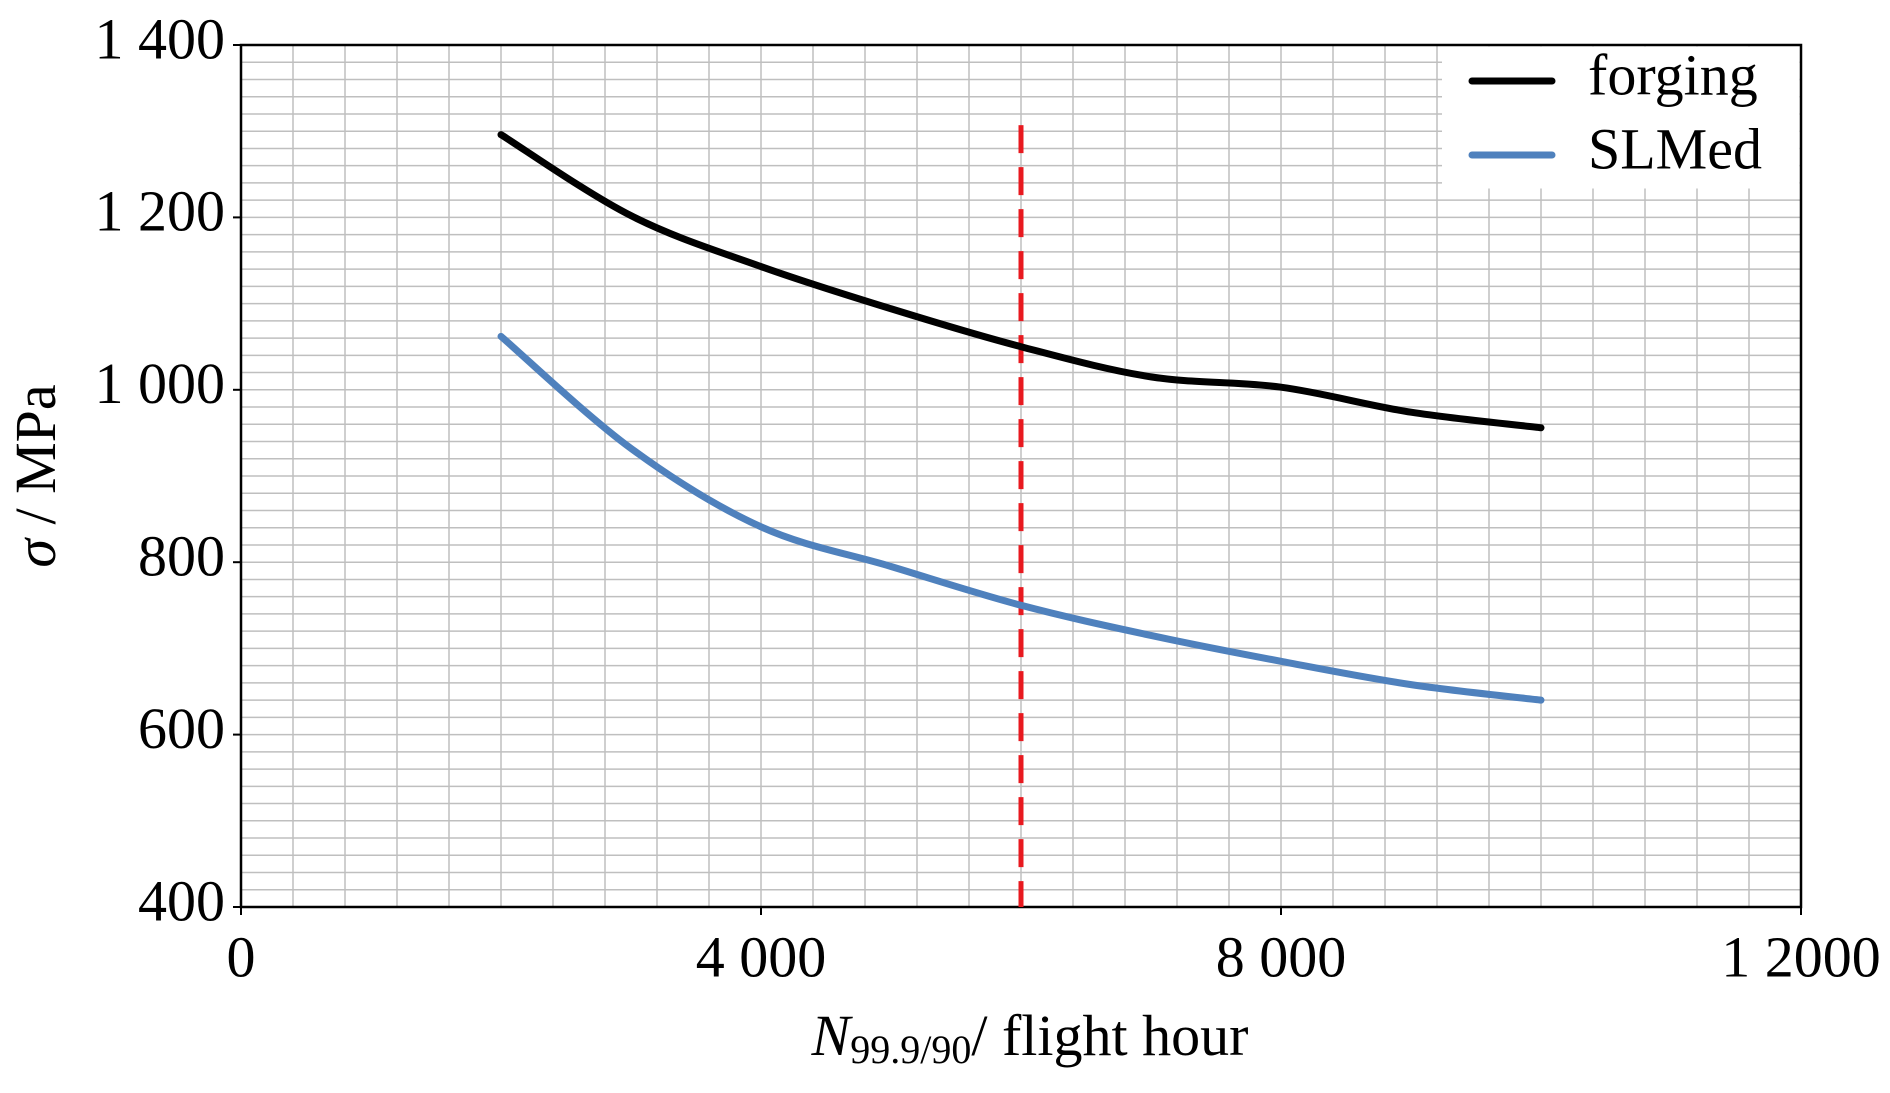  Describe the element at coordinates (181, 900) in the screenshot. I see `y-tick-label: 400` at that location.